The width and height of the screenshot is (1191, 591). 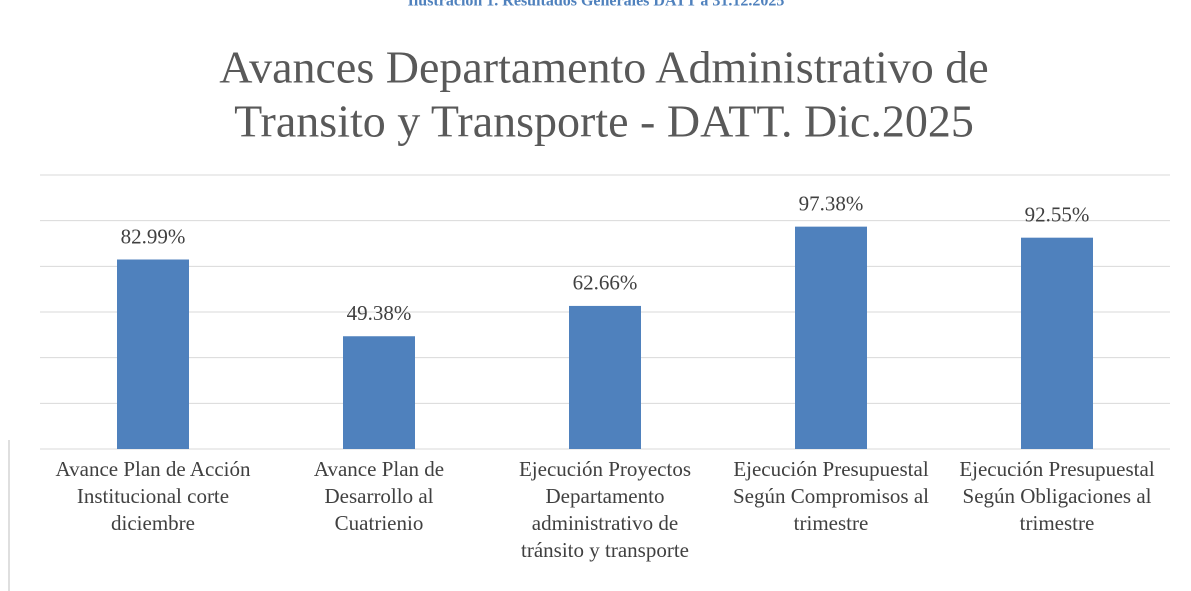 I want to click on data-label: 92.55%, so click(x=1057, y=214).